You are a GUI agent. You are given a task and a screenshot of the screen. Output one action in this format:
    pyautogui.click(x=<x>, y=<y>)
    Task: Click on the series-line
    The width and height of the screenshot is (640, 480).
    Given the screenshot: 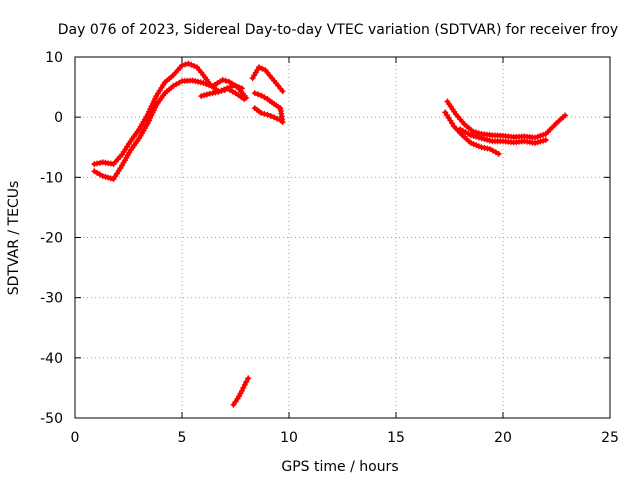 What is the action you would take?
    pyautogui.click(x=170, y=129)
    